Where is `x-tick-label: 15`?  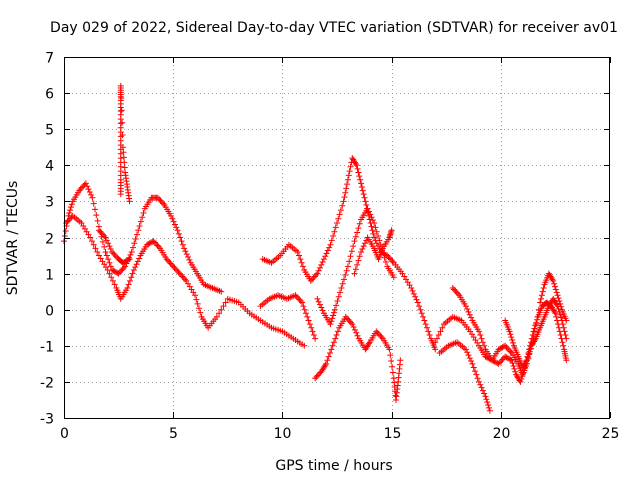
x-tick-label: 15 is located at coordinates (393, 434).